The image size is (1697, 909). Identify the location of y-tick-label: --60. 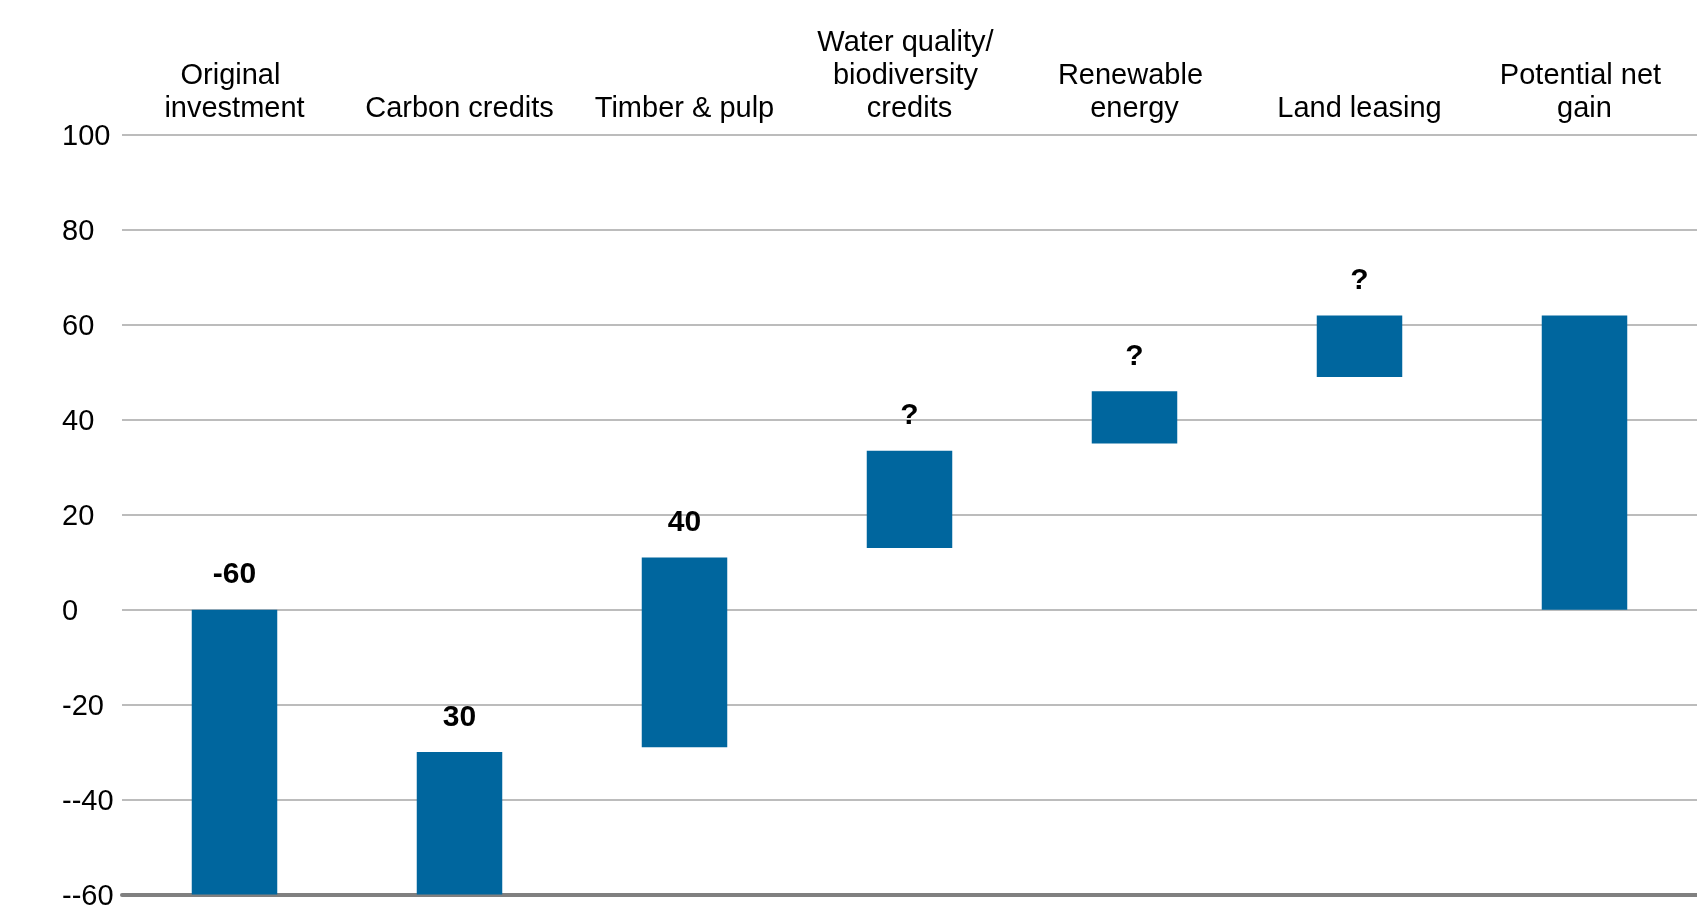
(88, 893).